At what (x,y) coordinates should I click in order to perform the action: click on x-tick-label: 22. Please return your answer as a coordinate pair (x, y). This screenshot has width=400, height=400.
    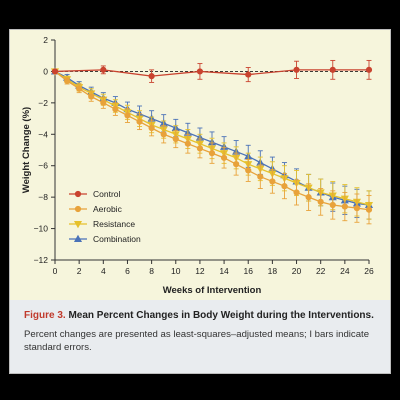
    Looking at the image, I should click on (321, 271).